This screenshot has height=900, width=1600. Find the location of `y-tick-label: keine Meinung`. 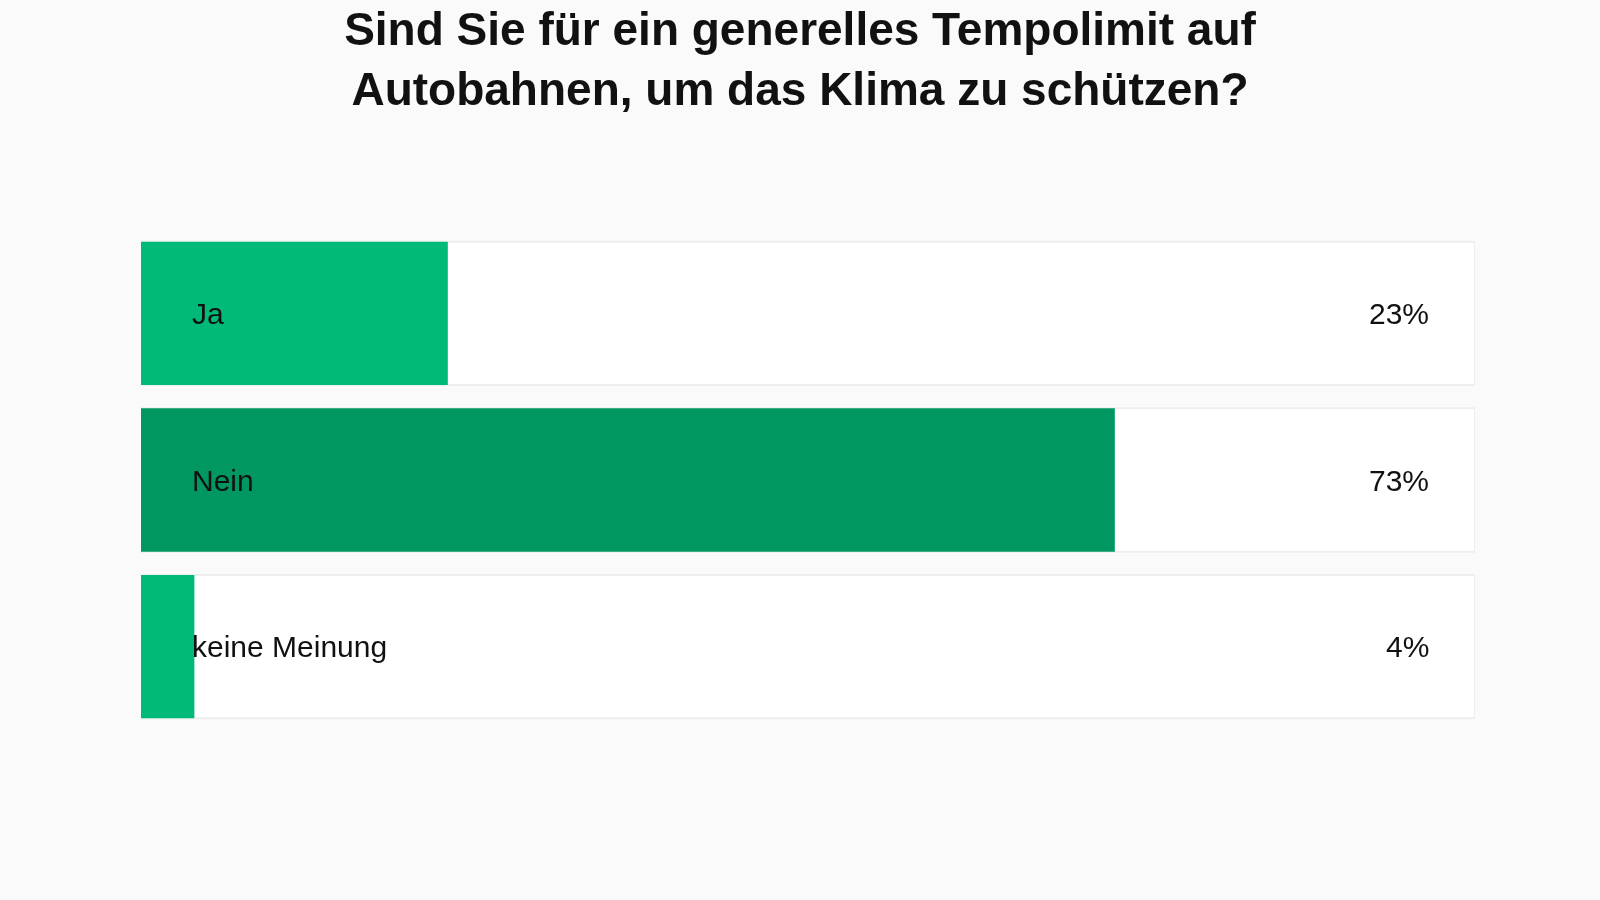

y-tick-label: keine Meinung is located at coordinates (290, 647).